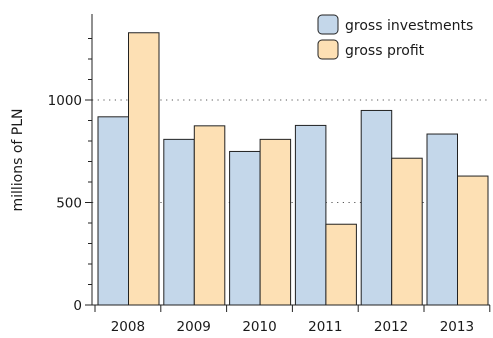 This screenshot has width=493, height=338. I want to click on legend: gross investments gross profit, so click(395, 37).